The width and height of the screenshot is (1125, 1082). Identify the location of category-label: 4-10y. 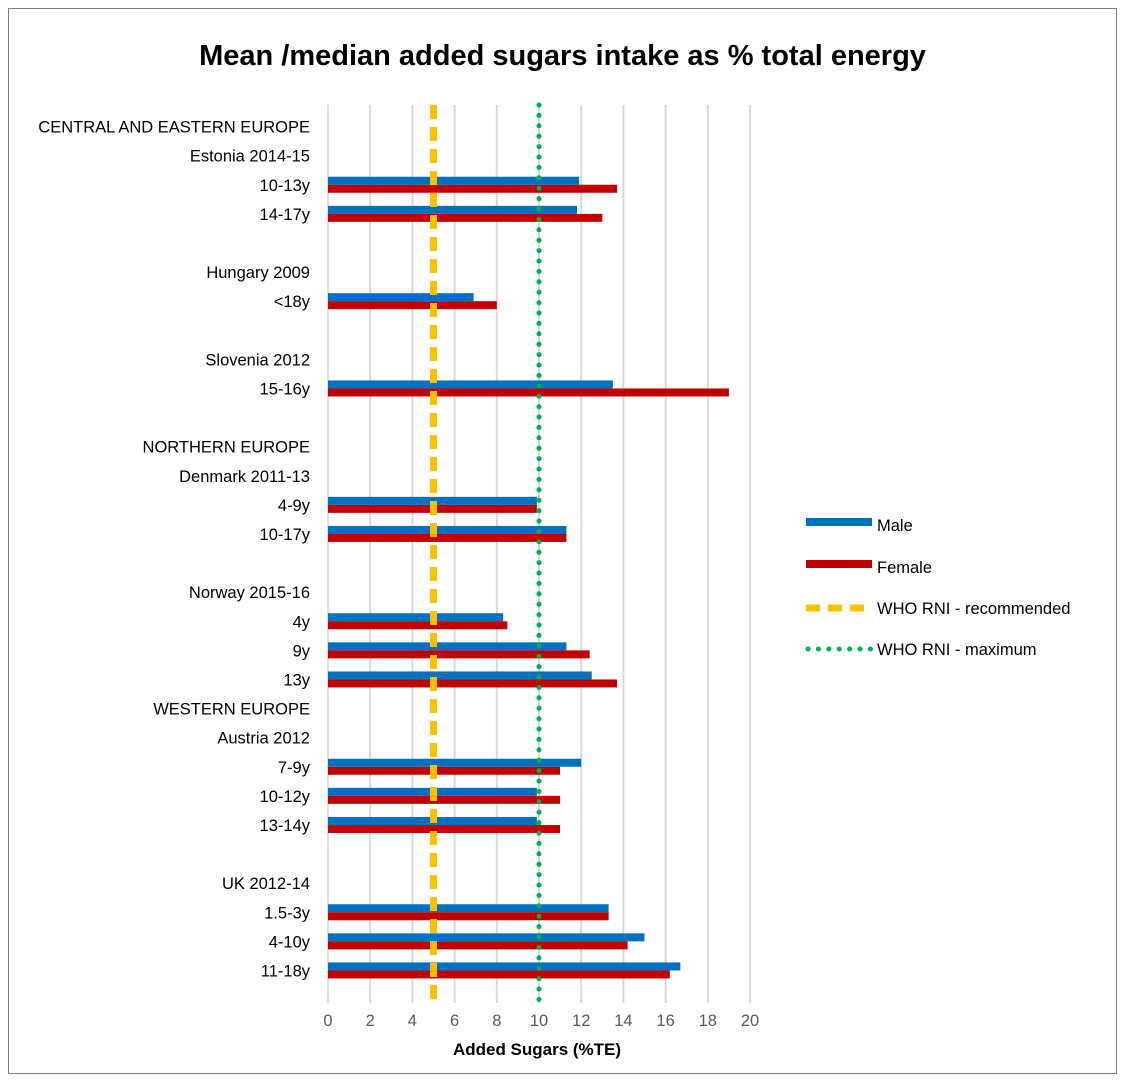
(290, 942).